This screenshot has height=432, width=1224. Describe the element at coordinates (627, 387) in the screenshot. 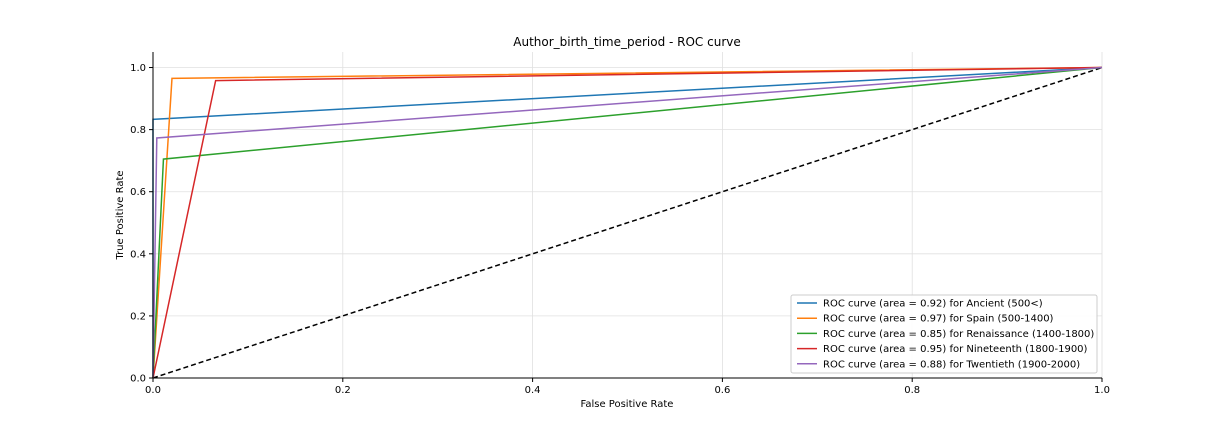

I see `x-ticks: 0.0 0.2 0.4 0.6 0.8 1.0` at that location.